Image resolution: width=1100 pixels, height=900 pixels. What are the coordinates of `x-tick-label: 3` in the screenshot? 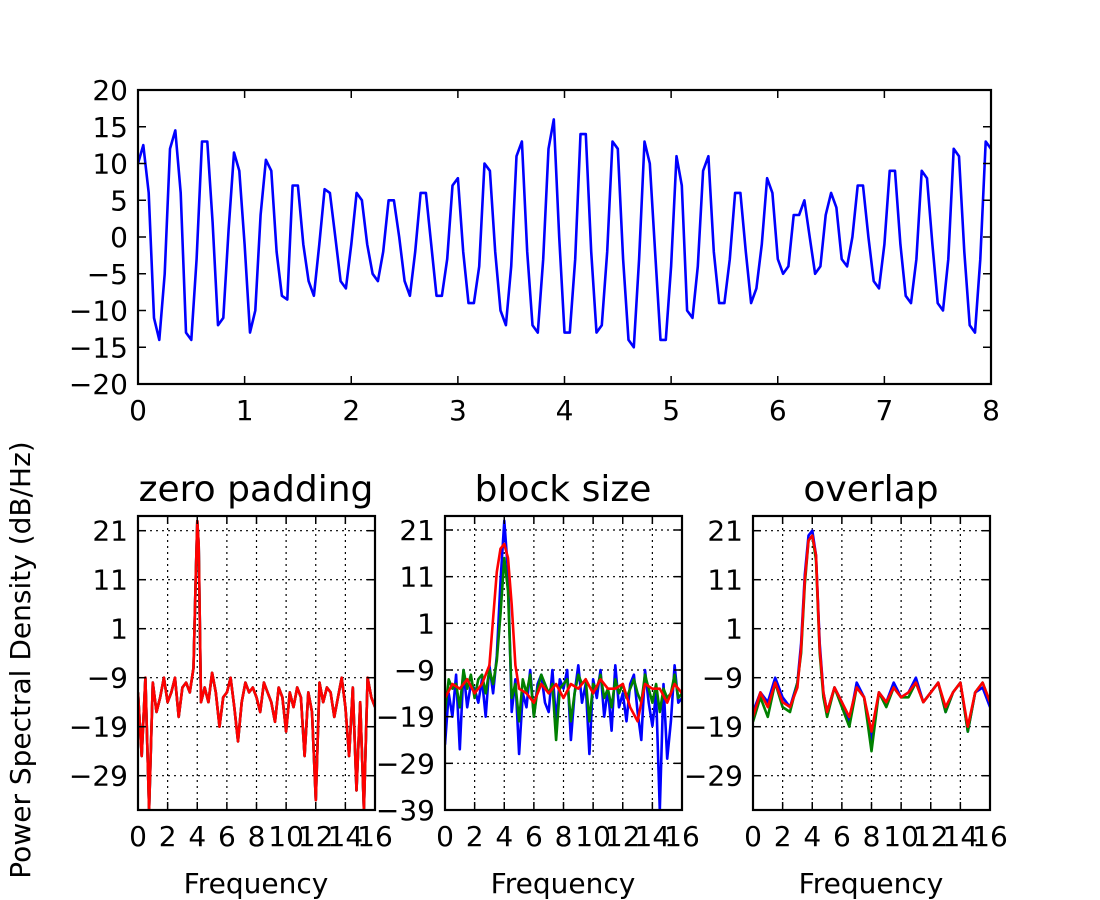 It's located at (458, 410).